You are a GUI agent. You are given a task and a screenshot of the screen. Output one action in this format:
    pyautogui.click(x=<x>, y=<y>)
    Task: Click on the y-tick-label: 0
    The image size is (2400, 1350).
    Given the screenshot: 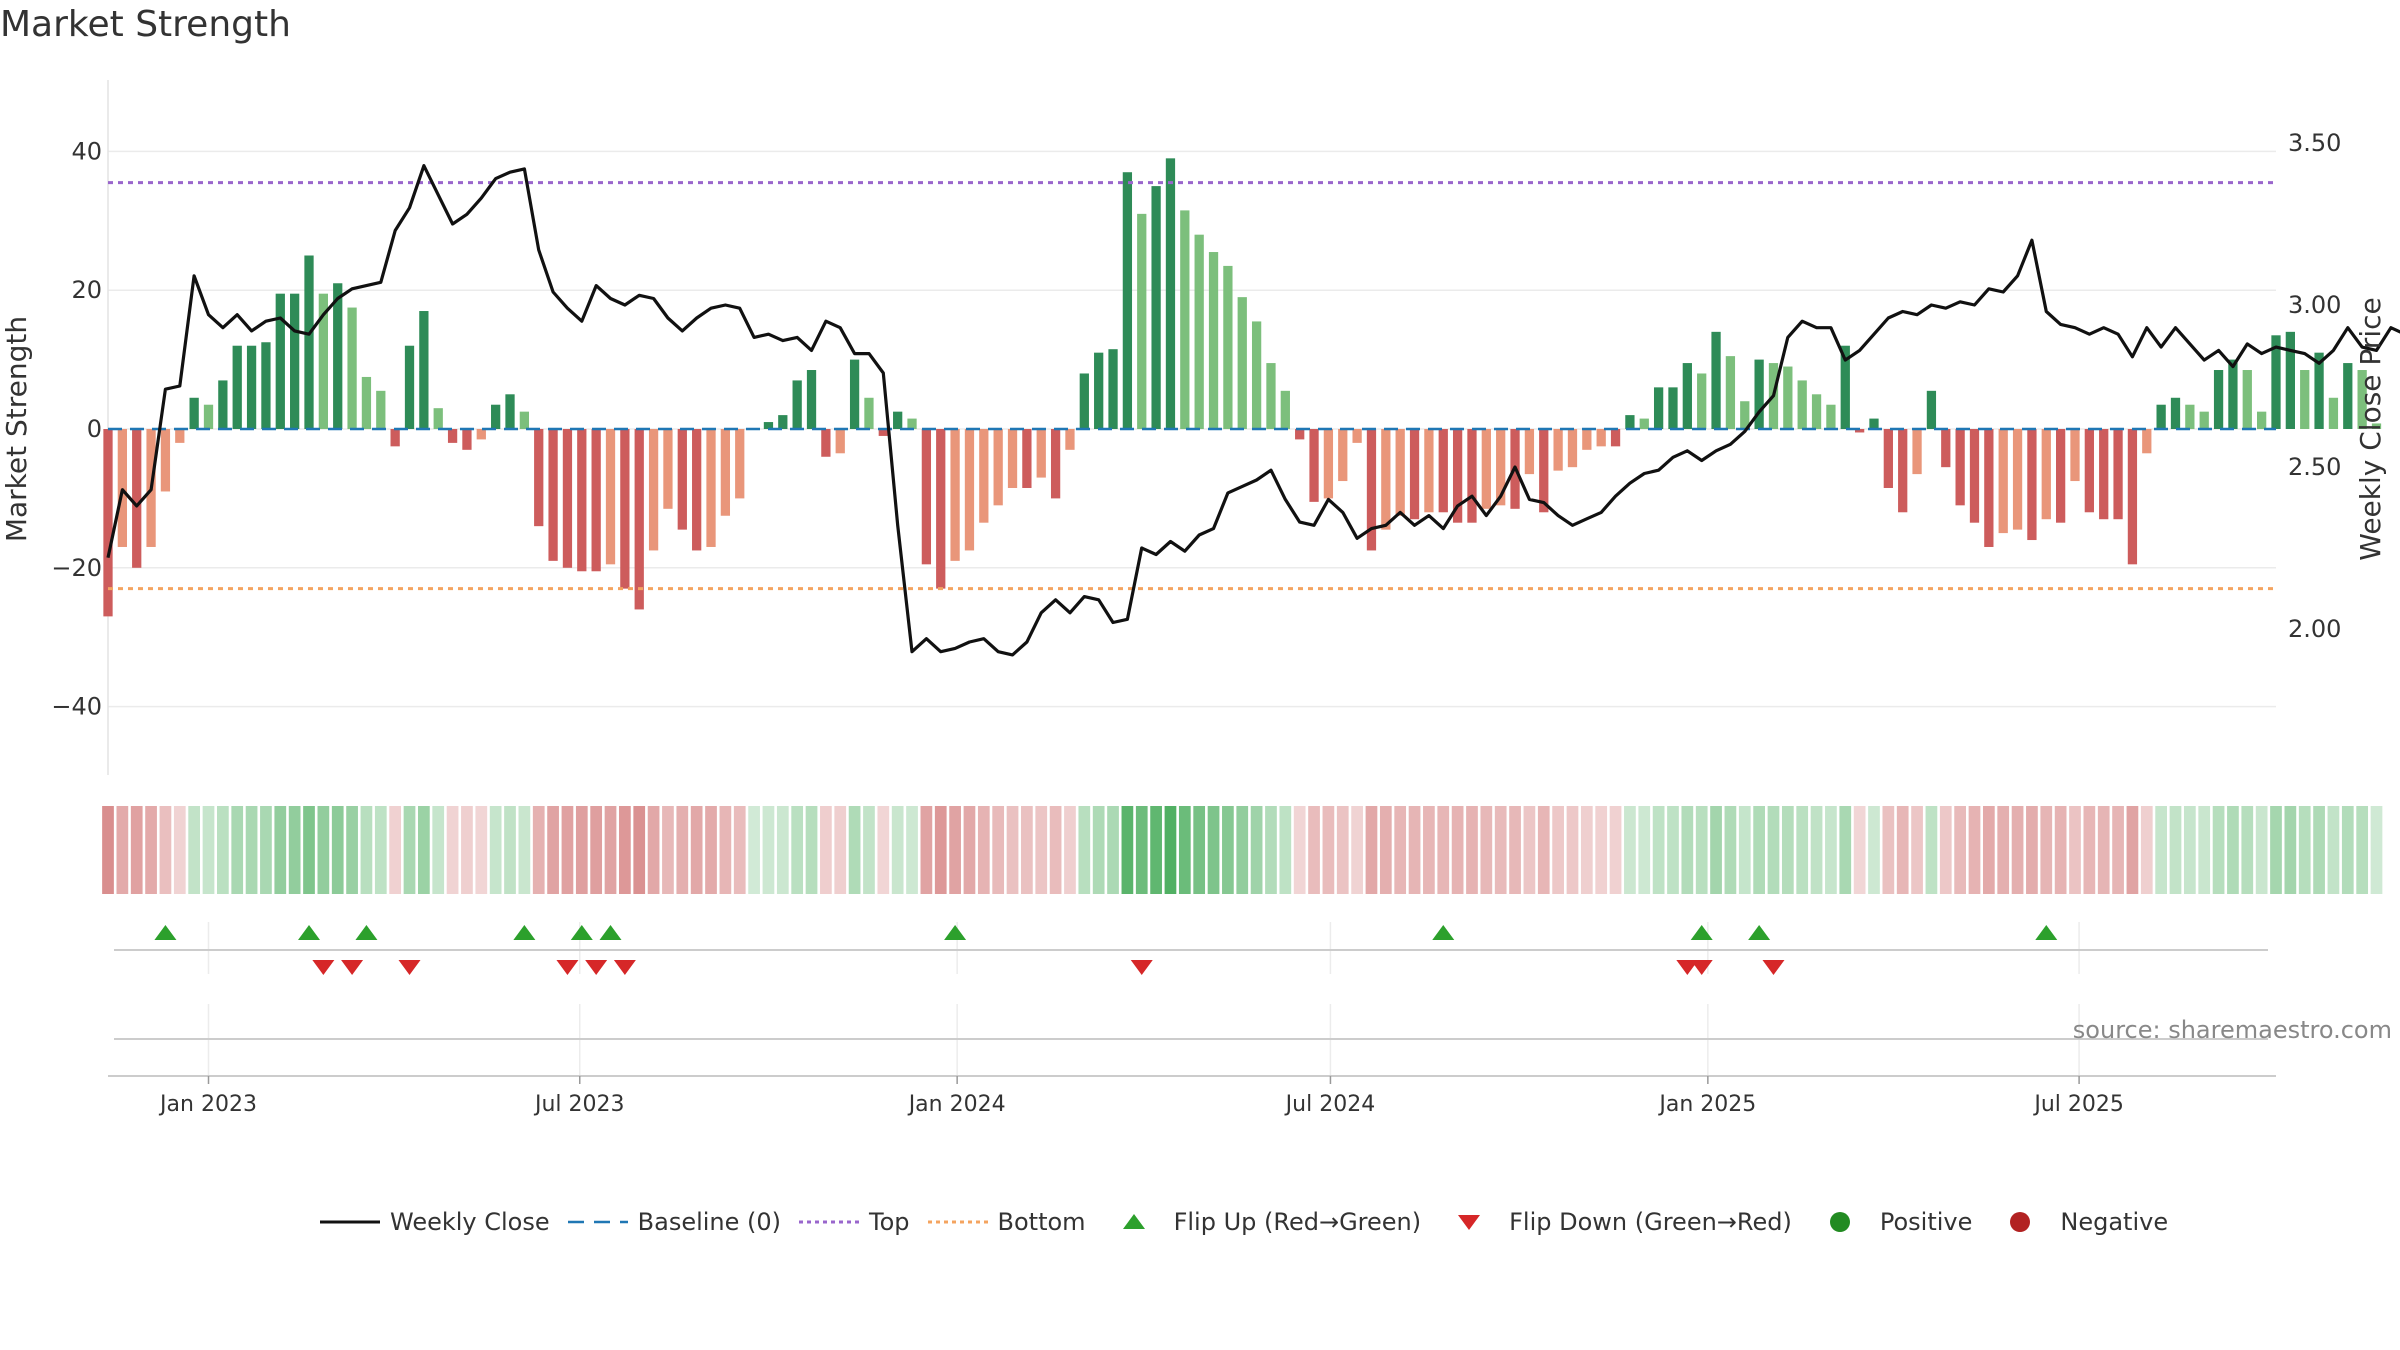 What is the action you would take?
    pyautogui.click(x=94, y=429)
    